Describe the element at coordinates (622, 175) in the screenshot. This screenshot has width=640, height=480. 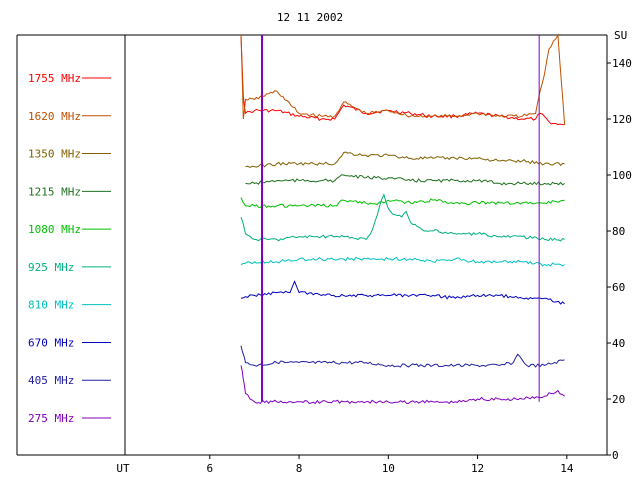
I see `y-tick-label: 100` at that location.